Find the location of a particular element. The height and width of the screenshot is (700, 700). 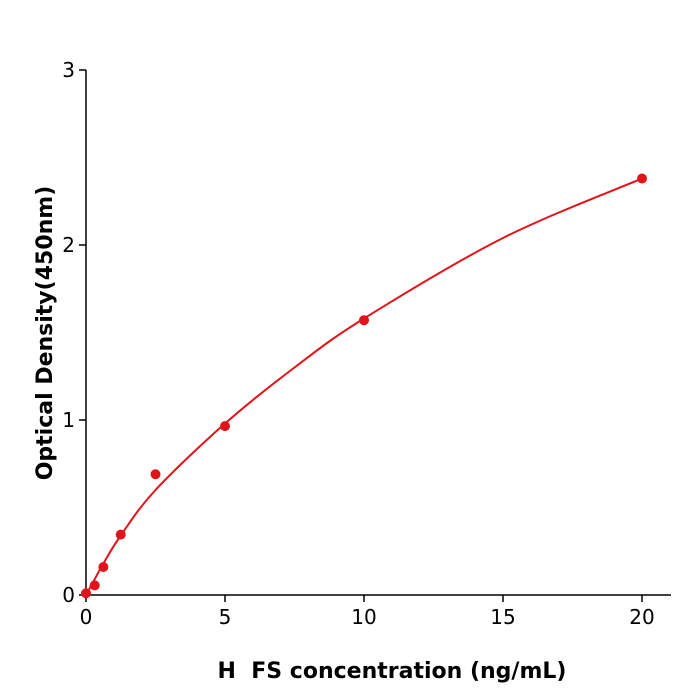

y-axis-label: Optical Density(450nm) is located at coordinates (45, 333).